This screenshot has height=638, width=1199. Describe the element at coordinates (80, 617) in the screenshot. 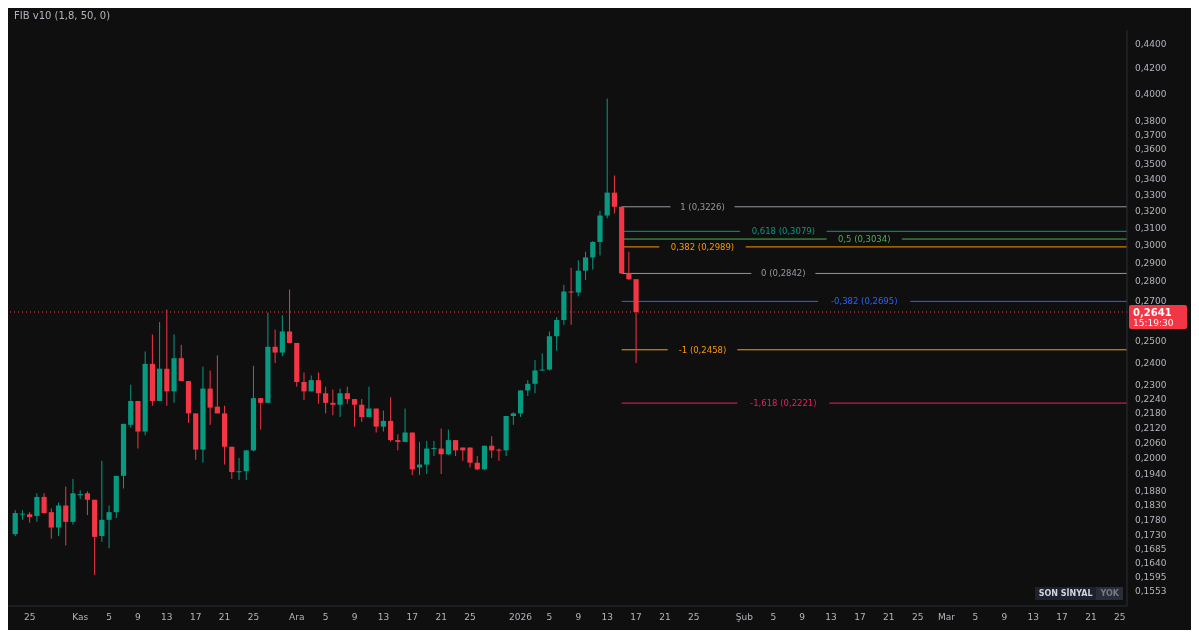

I see `x-tick-label: Kas` at that location.